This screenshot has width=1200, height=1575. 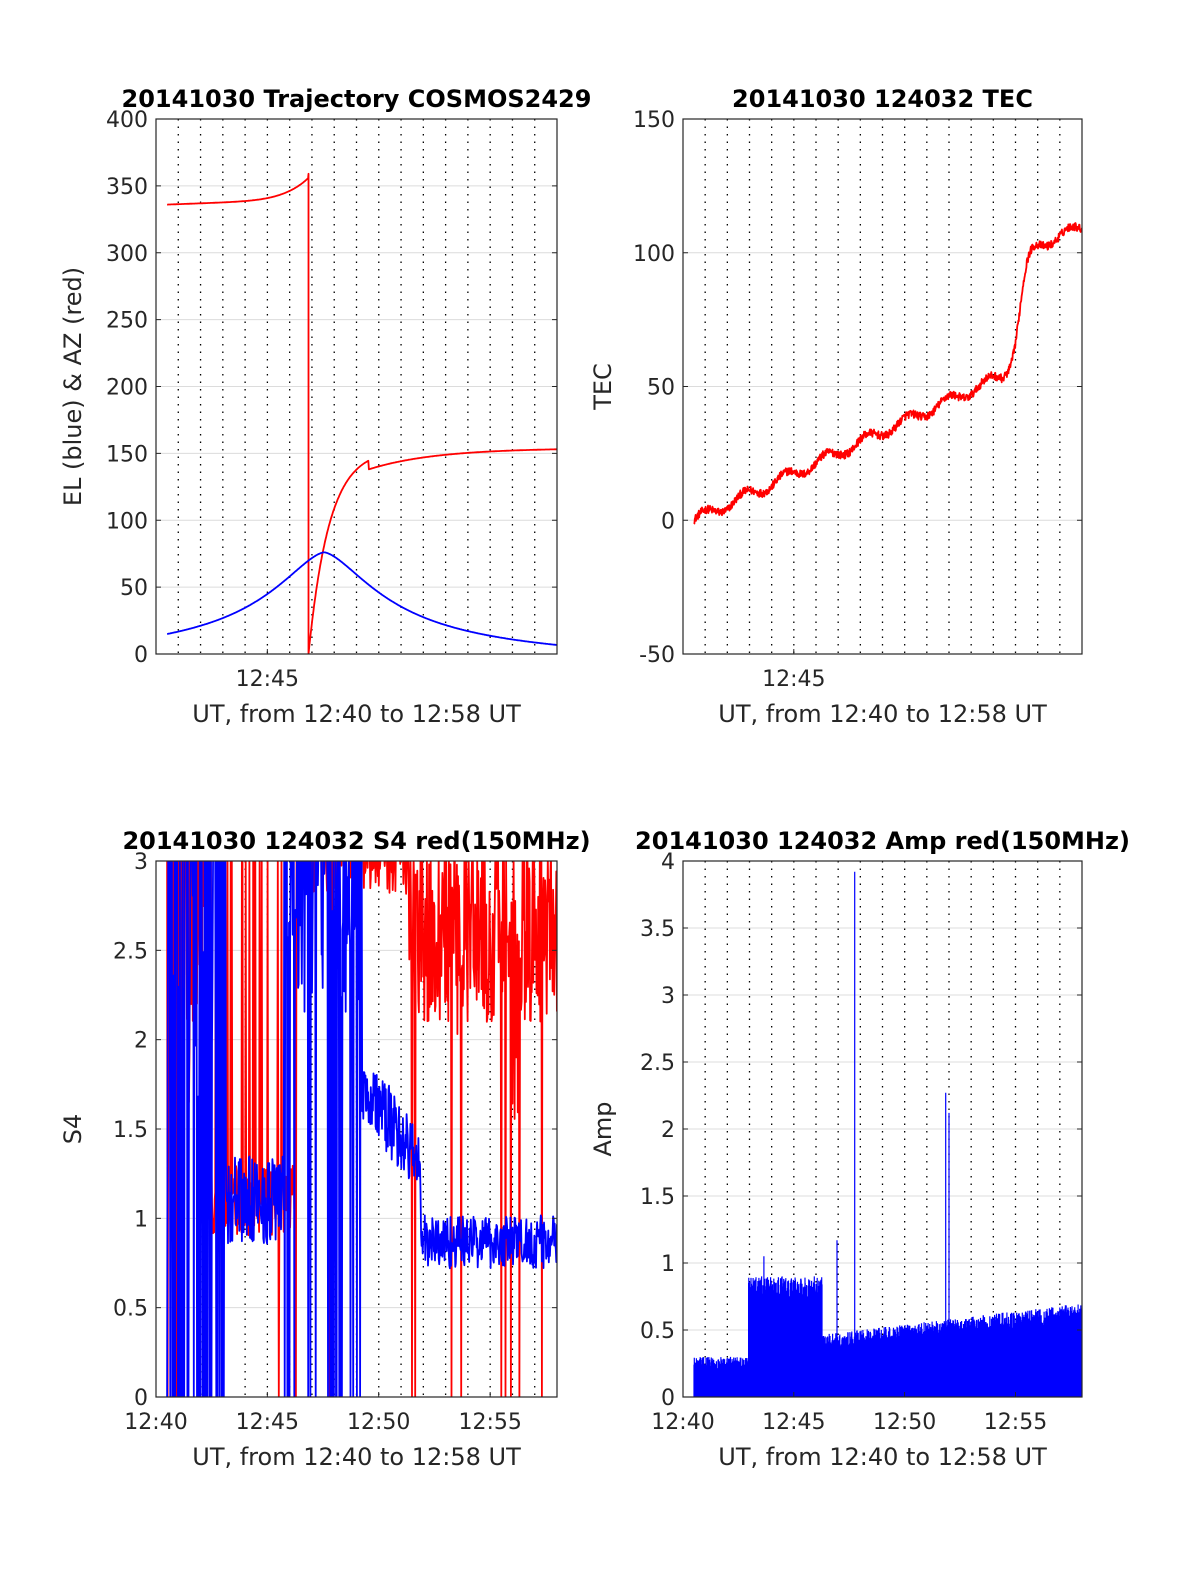 What do you see at coordinates (127, 321) in the screenshot?
I see `y-tick-label: 250` at bounding box center [127, 321].